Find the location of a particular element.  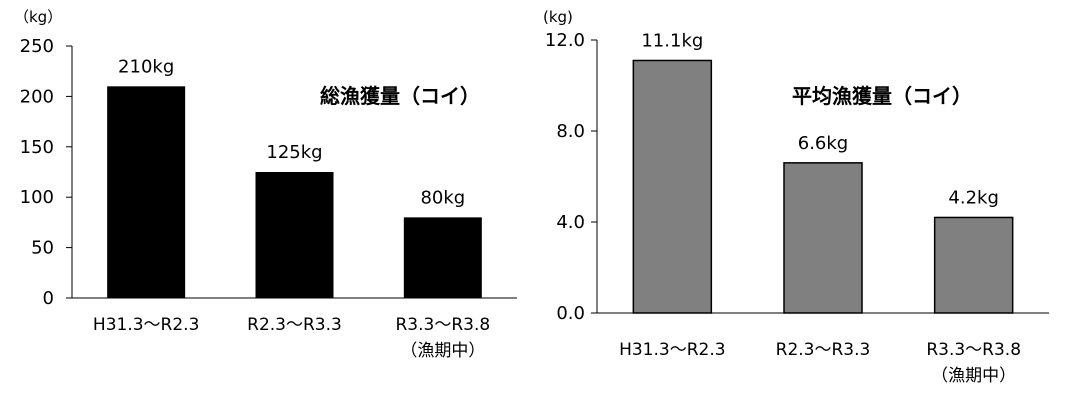

average-y-tick-label: 0.0 is located at coordinates (570, 313).